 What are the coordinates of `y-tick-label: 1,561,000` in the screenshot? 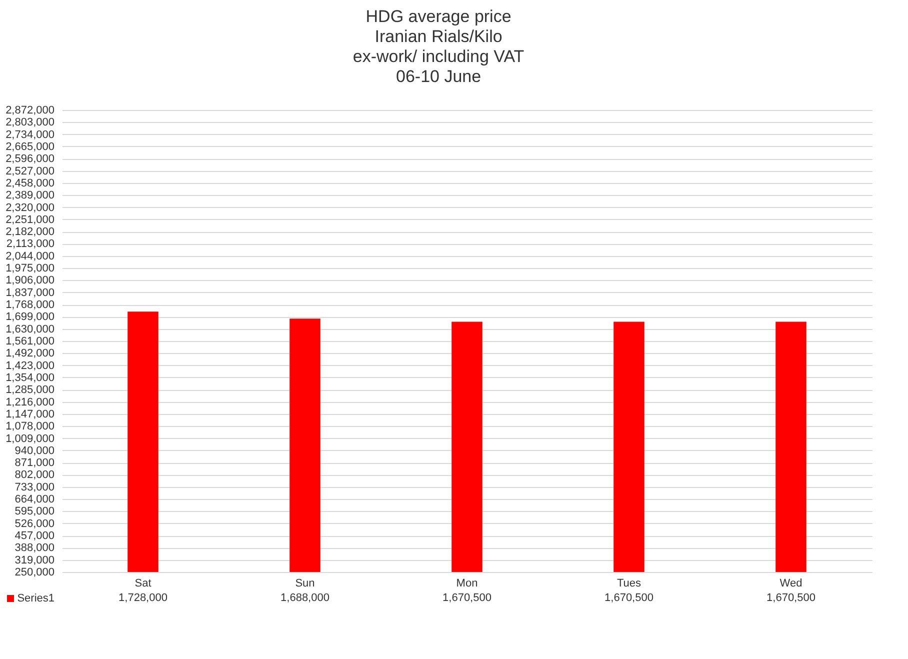 It's located at (30, 342).